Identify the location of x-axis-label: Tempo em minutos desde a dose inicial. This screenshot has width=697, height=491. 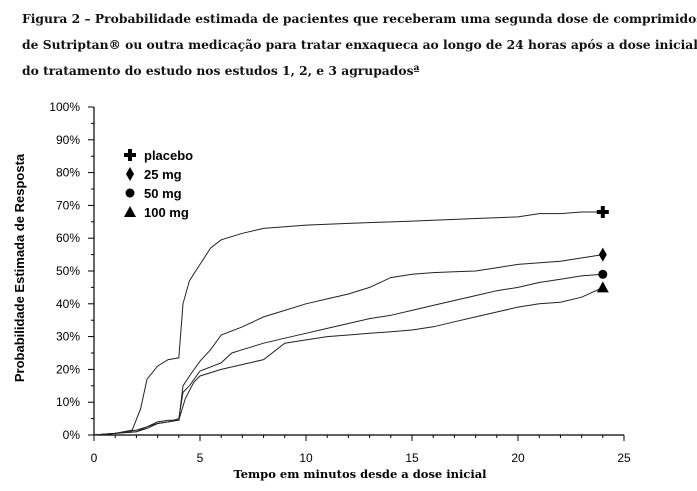
(360, 474).